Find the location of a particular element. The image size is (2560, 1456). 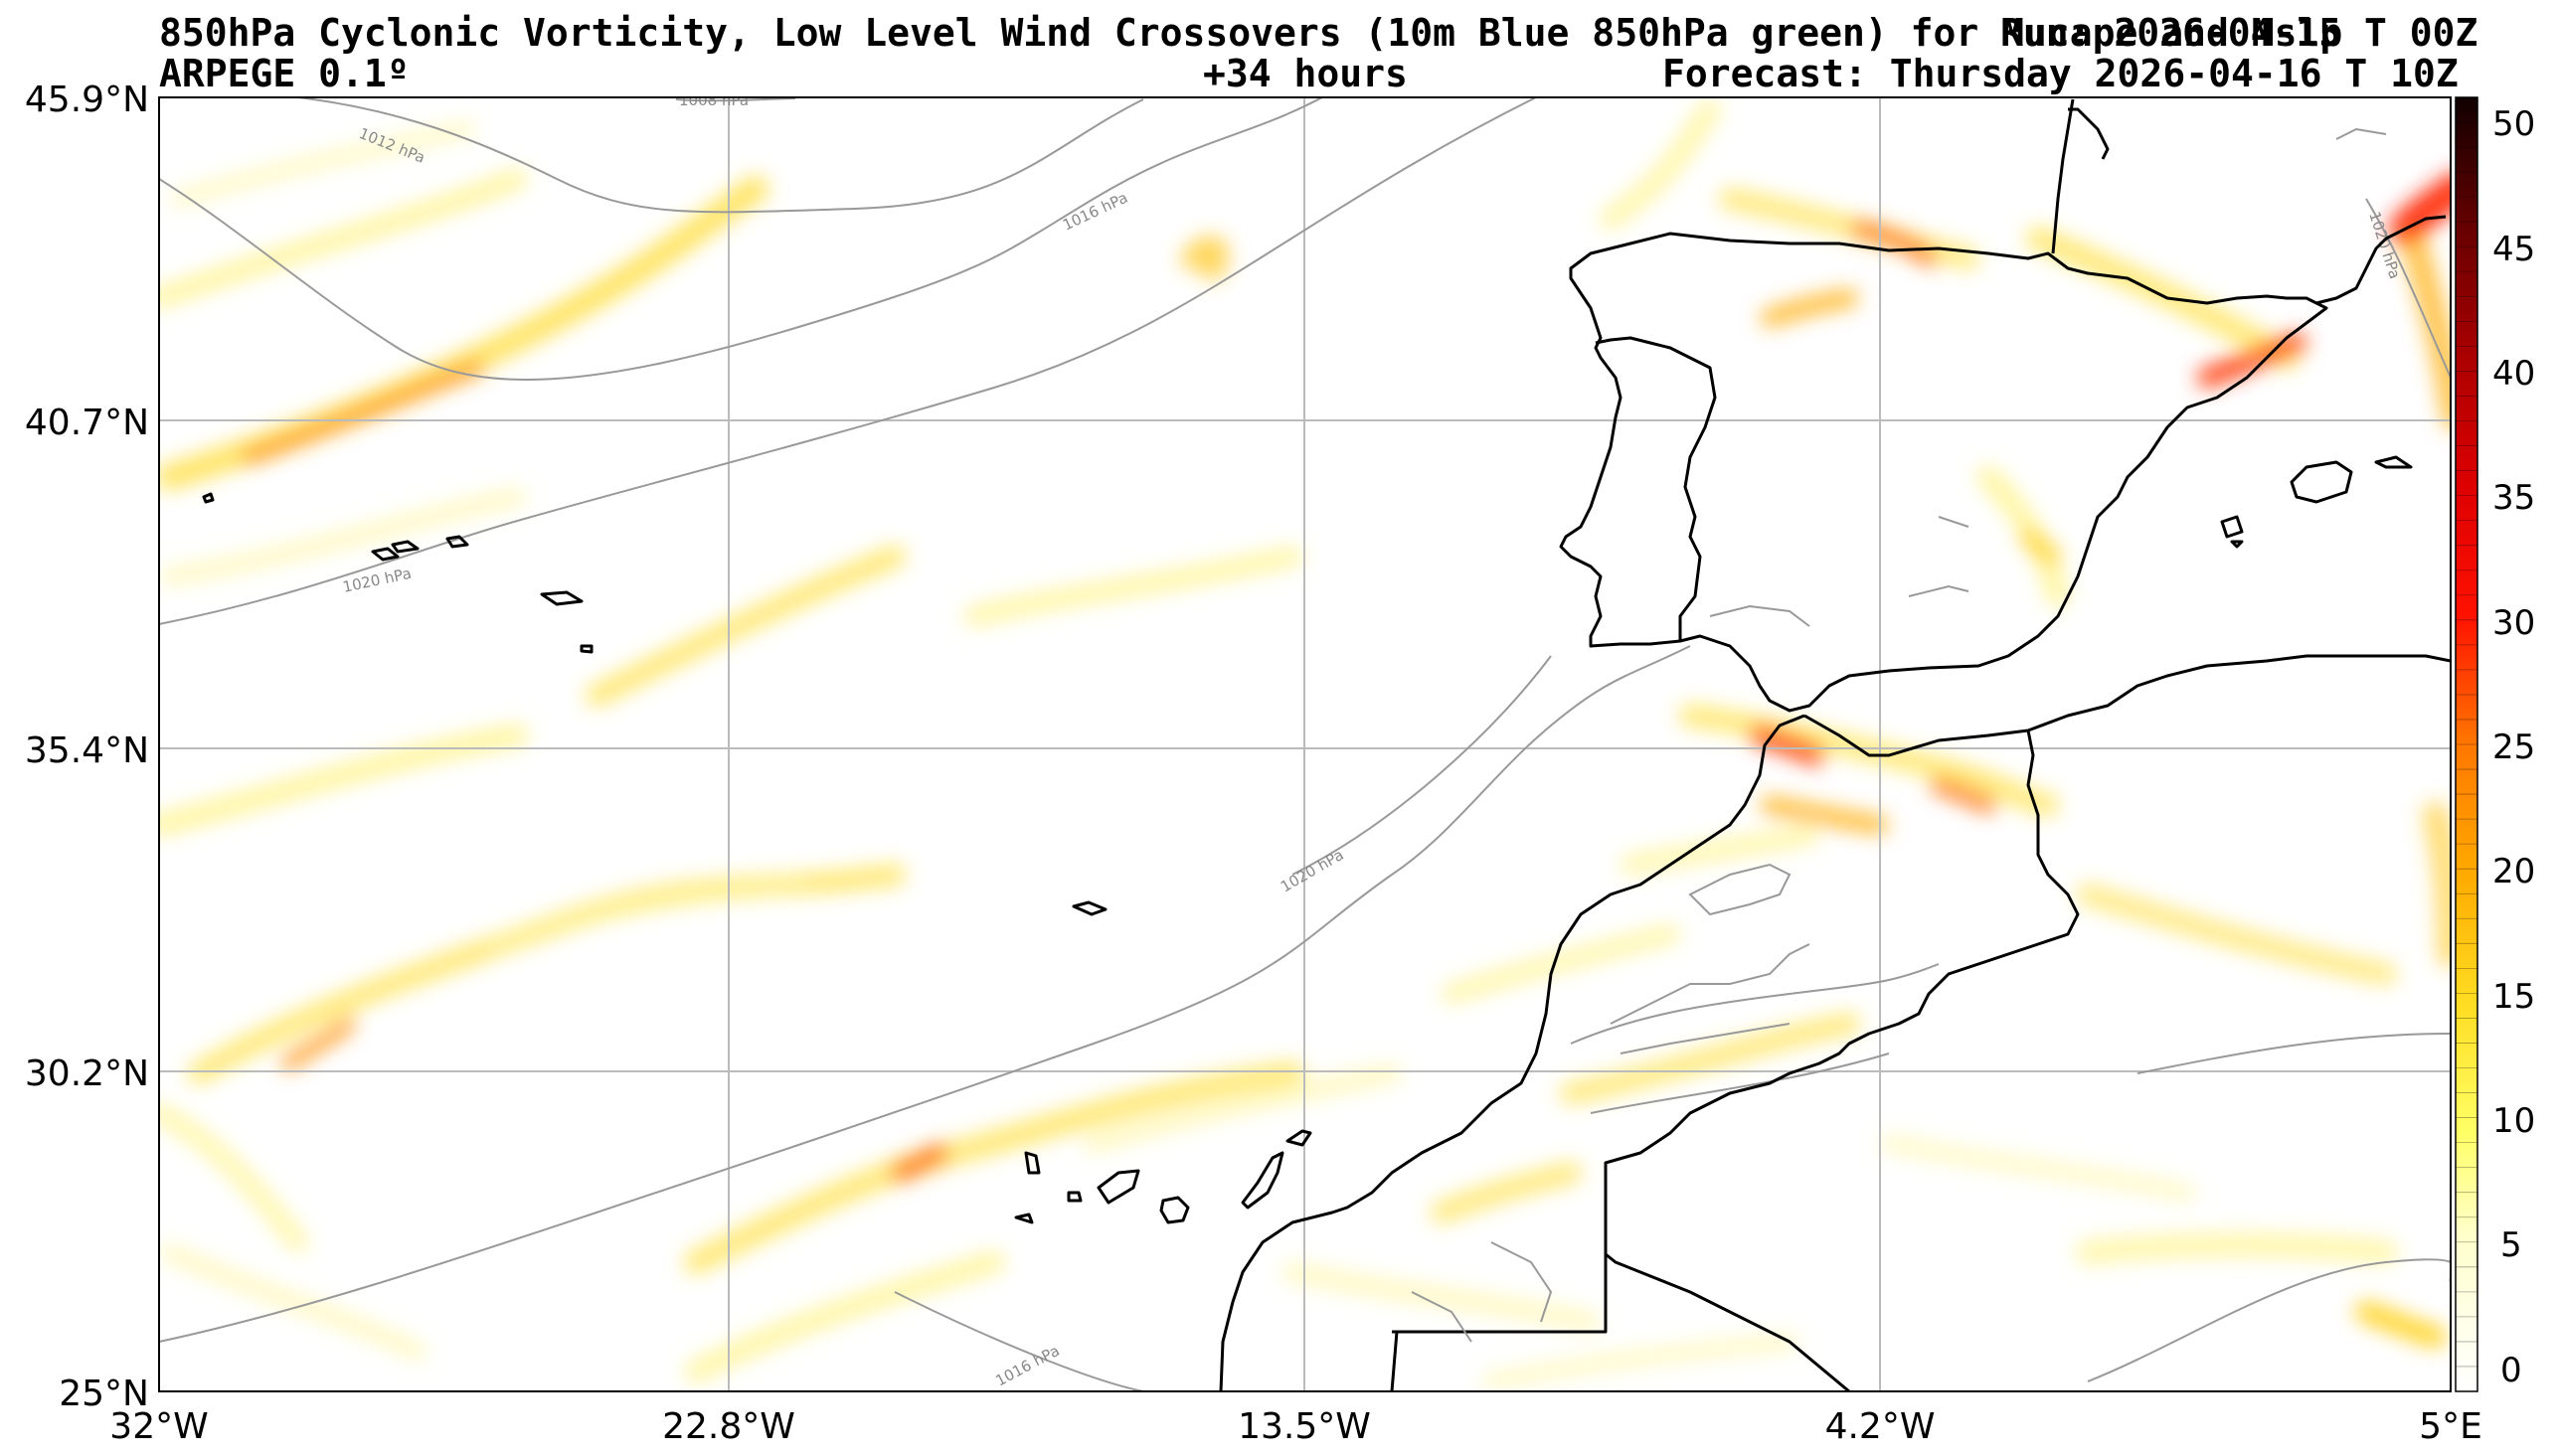

forecast-label: Forecast: Thursday 2026-04-16 T 10Z is located at coordinates (2060, 73).